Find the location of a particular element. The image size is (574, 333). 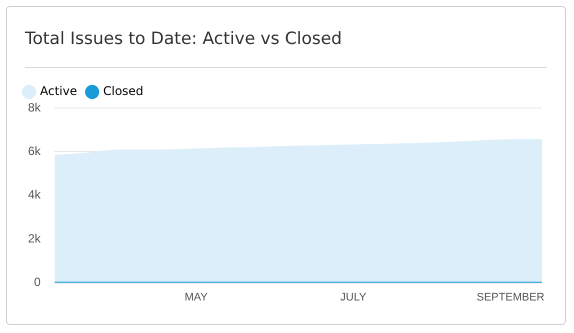

y-tick-label: 8k is located at coordinates (35, 107).